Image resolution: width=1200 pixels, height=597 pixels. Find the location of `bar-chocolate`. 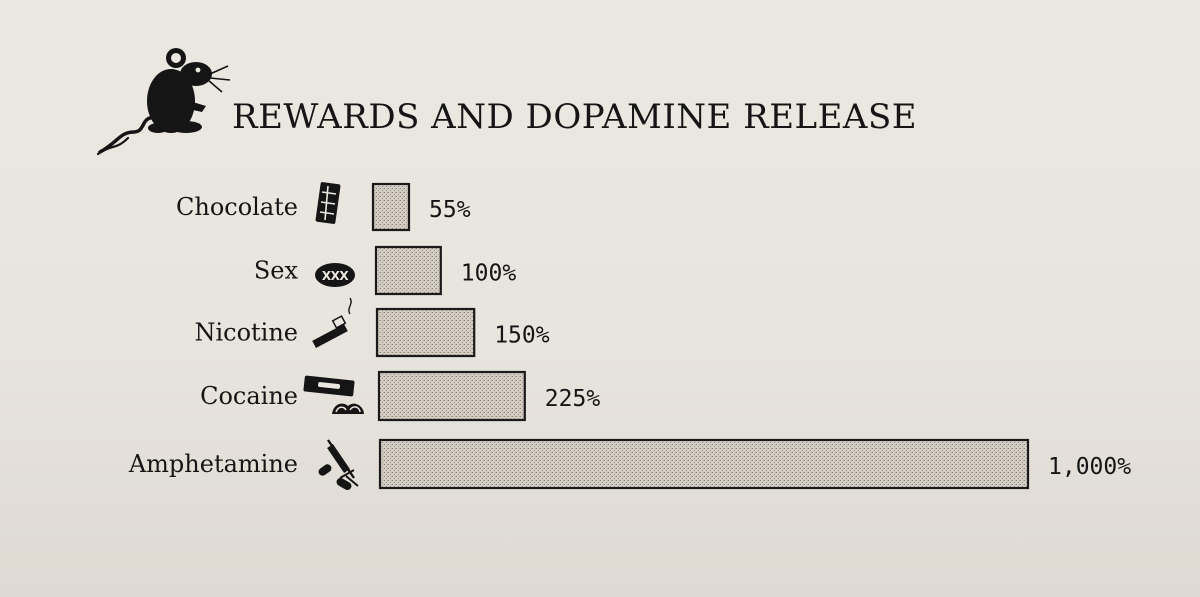

bar-chocolate is located at coordinates (391, 207).